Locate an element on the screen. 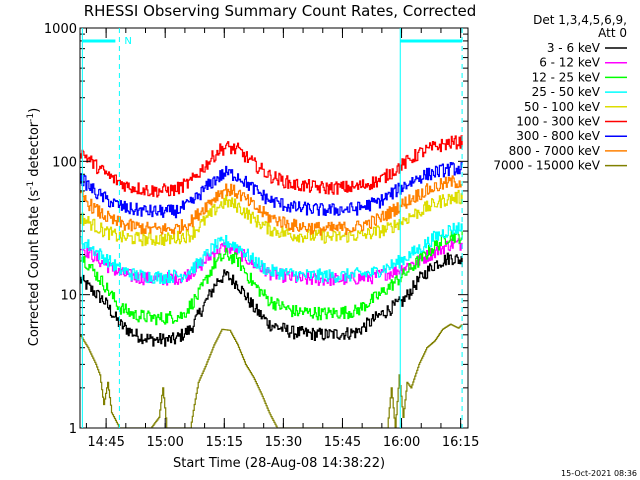  legend-label: 50 - 100 keV is located at coordinates (562, 107).